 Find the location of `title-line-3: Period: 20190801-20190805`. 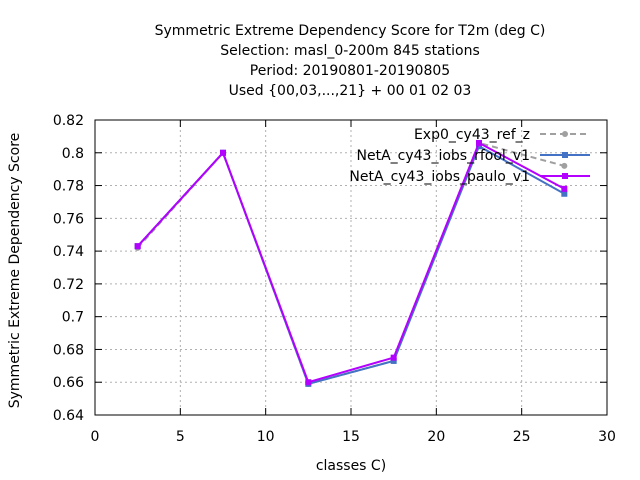

title-line-3: Period: 20190801-20190805 is located at coordinates (350, 71).